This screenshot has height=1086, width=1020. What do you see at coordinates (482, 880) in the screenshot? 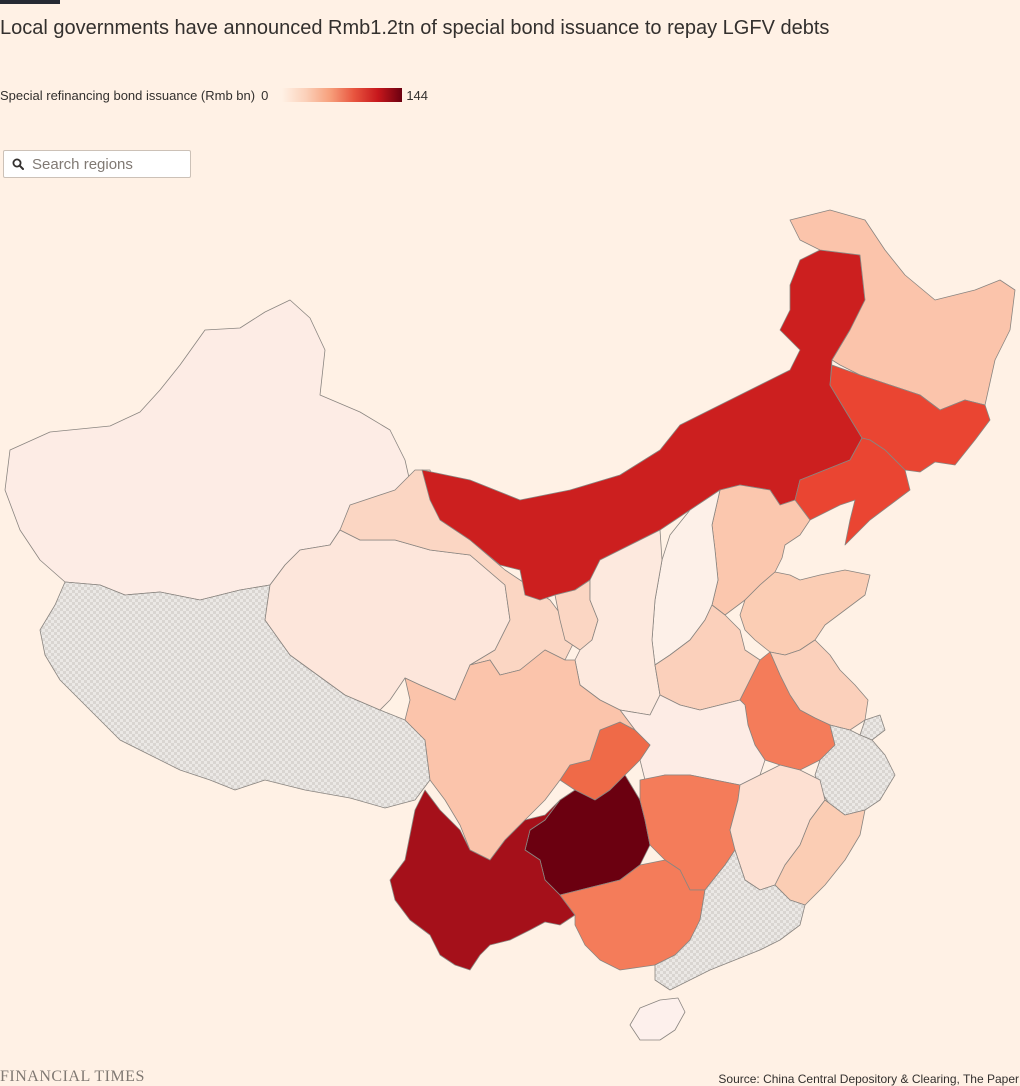
I see `region-yunnan` at bounding box center [482, 880].